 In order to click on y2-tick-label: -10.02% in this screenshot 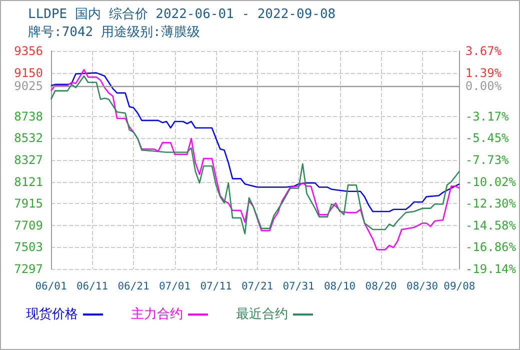, I will do `click(491, 181)`.